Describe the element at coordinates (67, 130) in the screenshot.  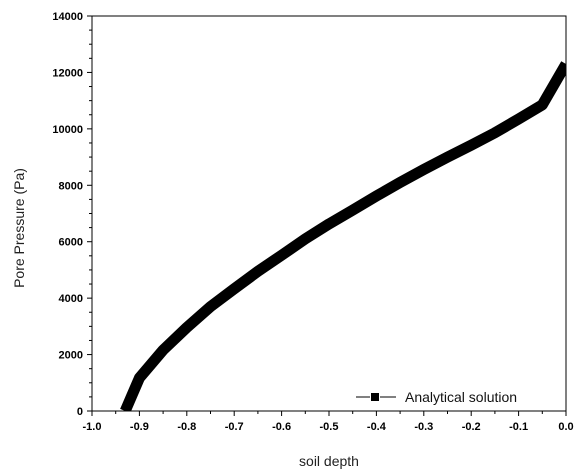
I see `y-tick-label: 10000` at that location.